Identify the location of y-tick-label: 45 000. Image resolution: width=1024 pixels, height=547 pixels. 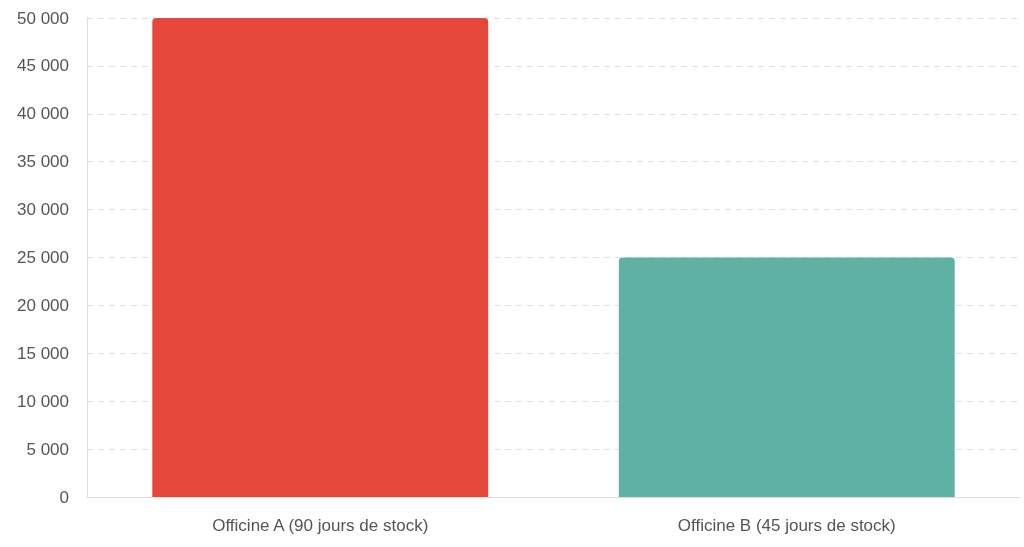
(43, 66).